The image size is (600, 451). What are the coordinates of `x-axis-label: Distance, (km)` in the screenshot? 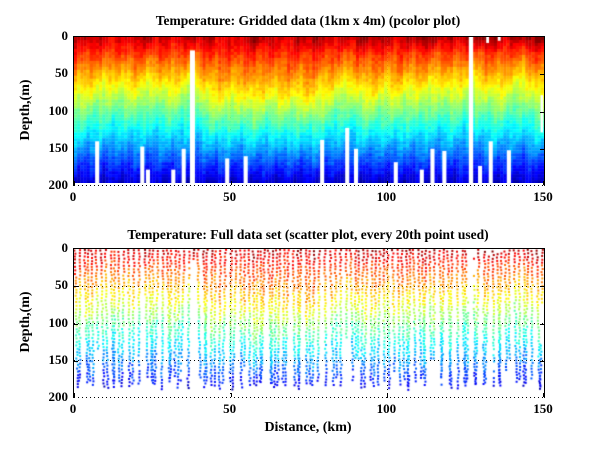 It's located at (308, 427).